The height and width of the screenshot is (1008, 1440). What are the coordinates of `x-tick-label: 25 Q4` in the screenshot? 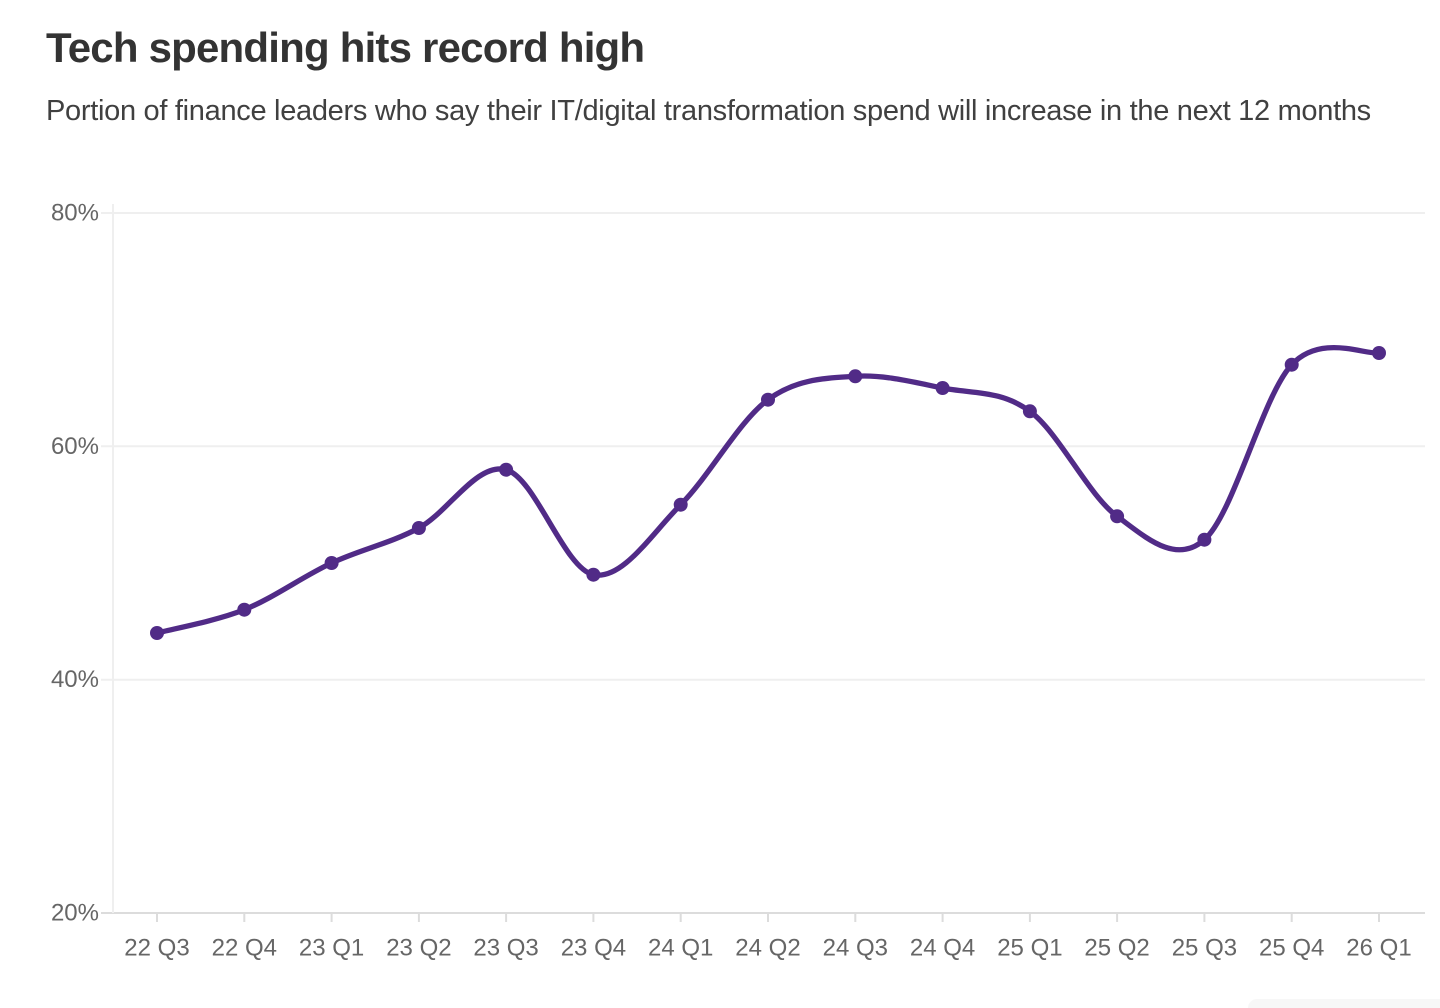 It's located at (1291, 948).